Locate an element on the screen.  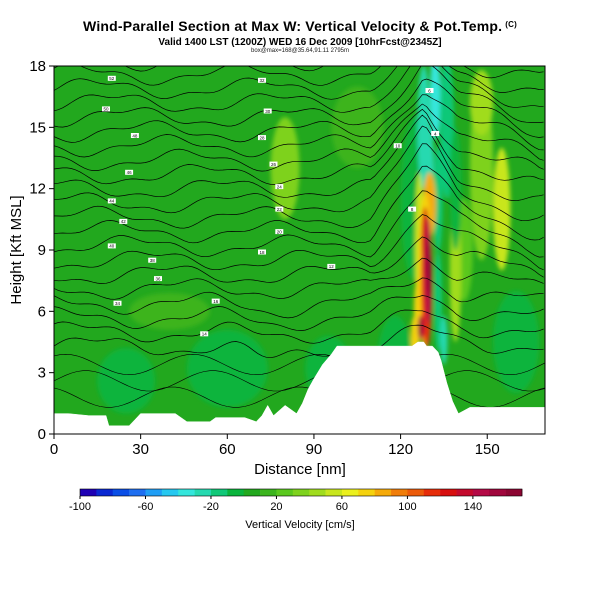
contour-label-text: 52 is located at coordinates (112, 78).